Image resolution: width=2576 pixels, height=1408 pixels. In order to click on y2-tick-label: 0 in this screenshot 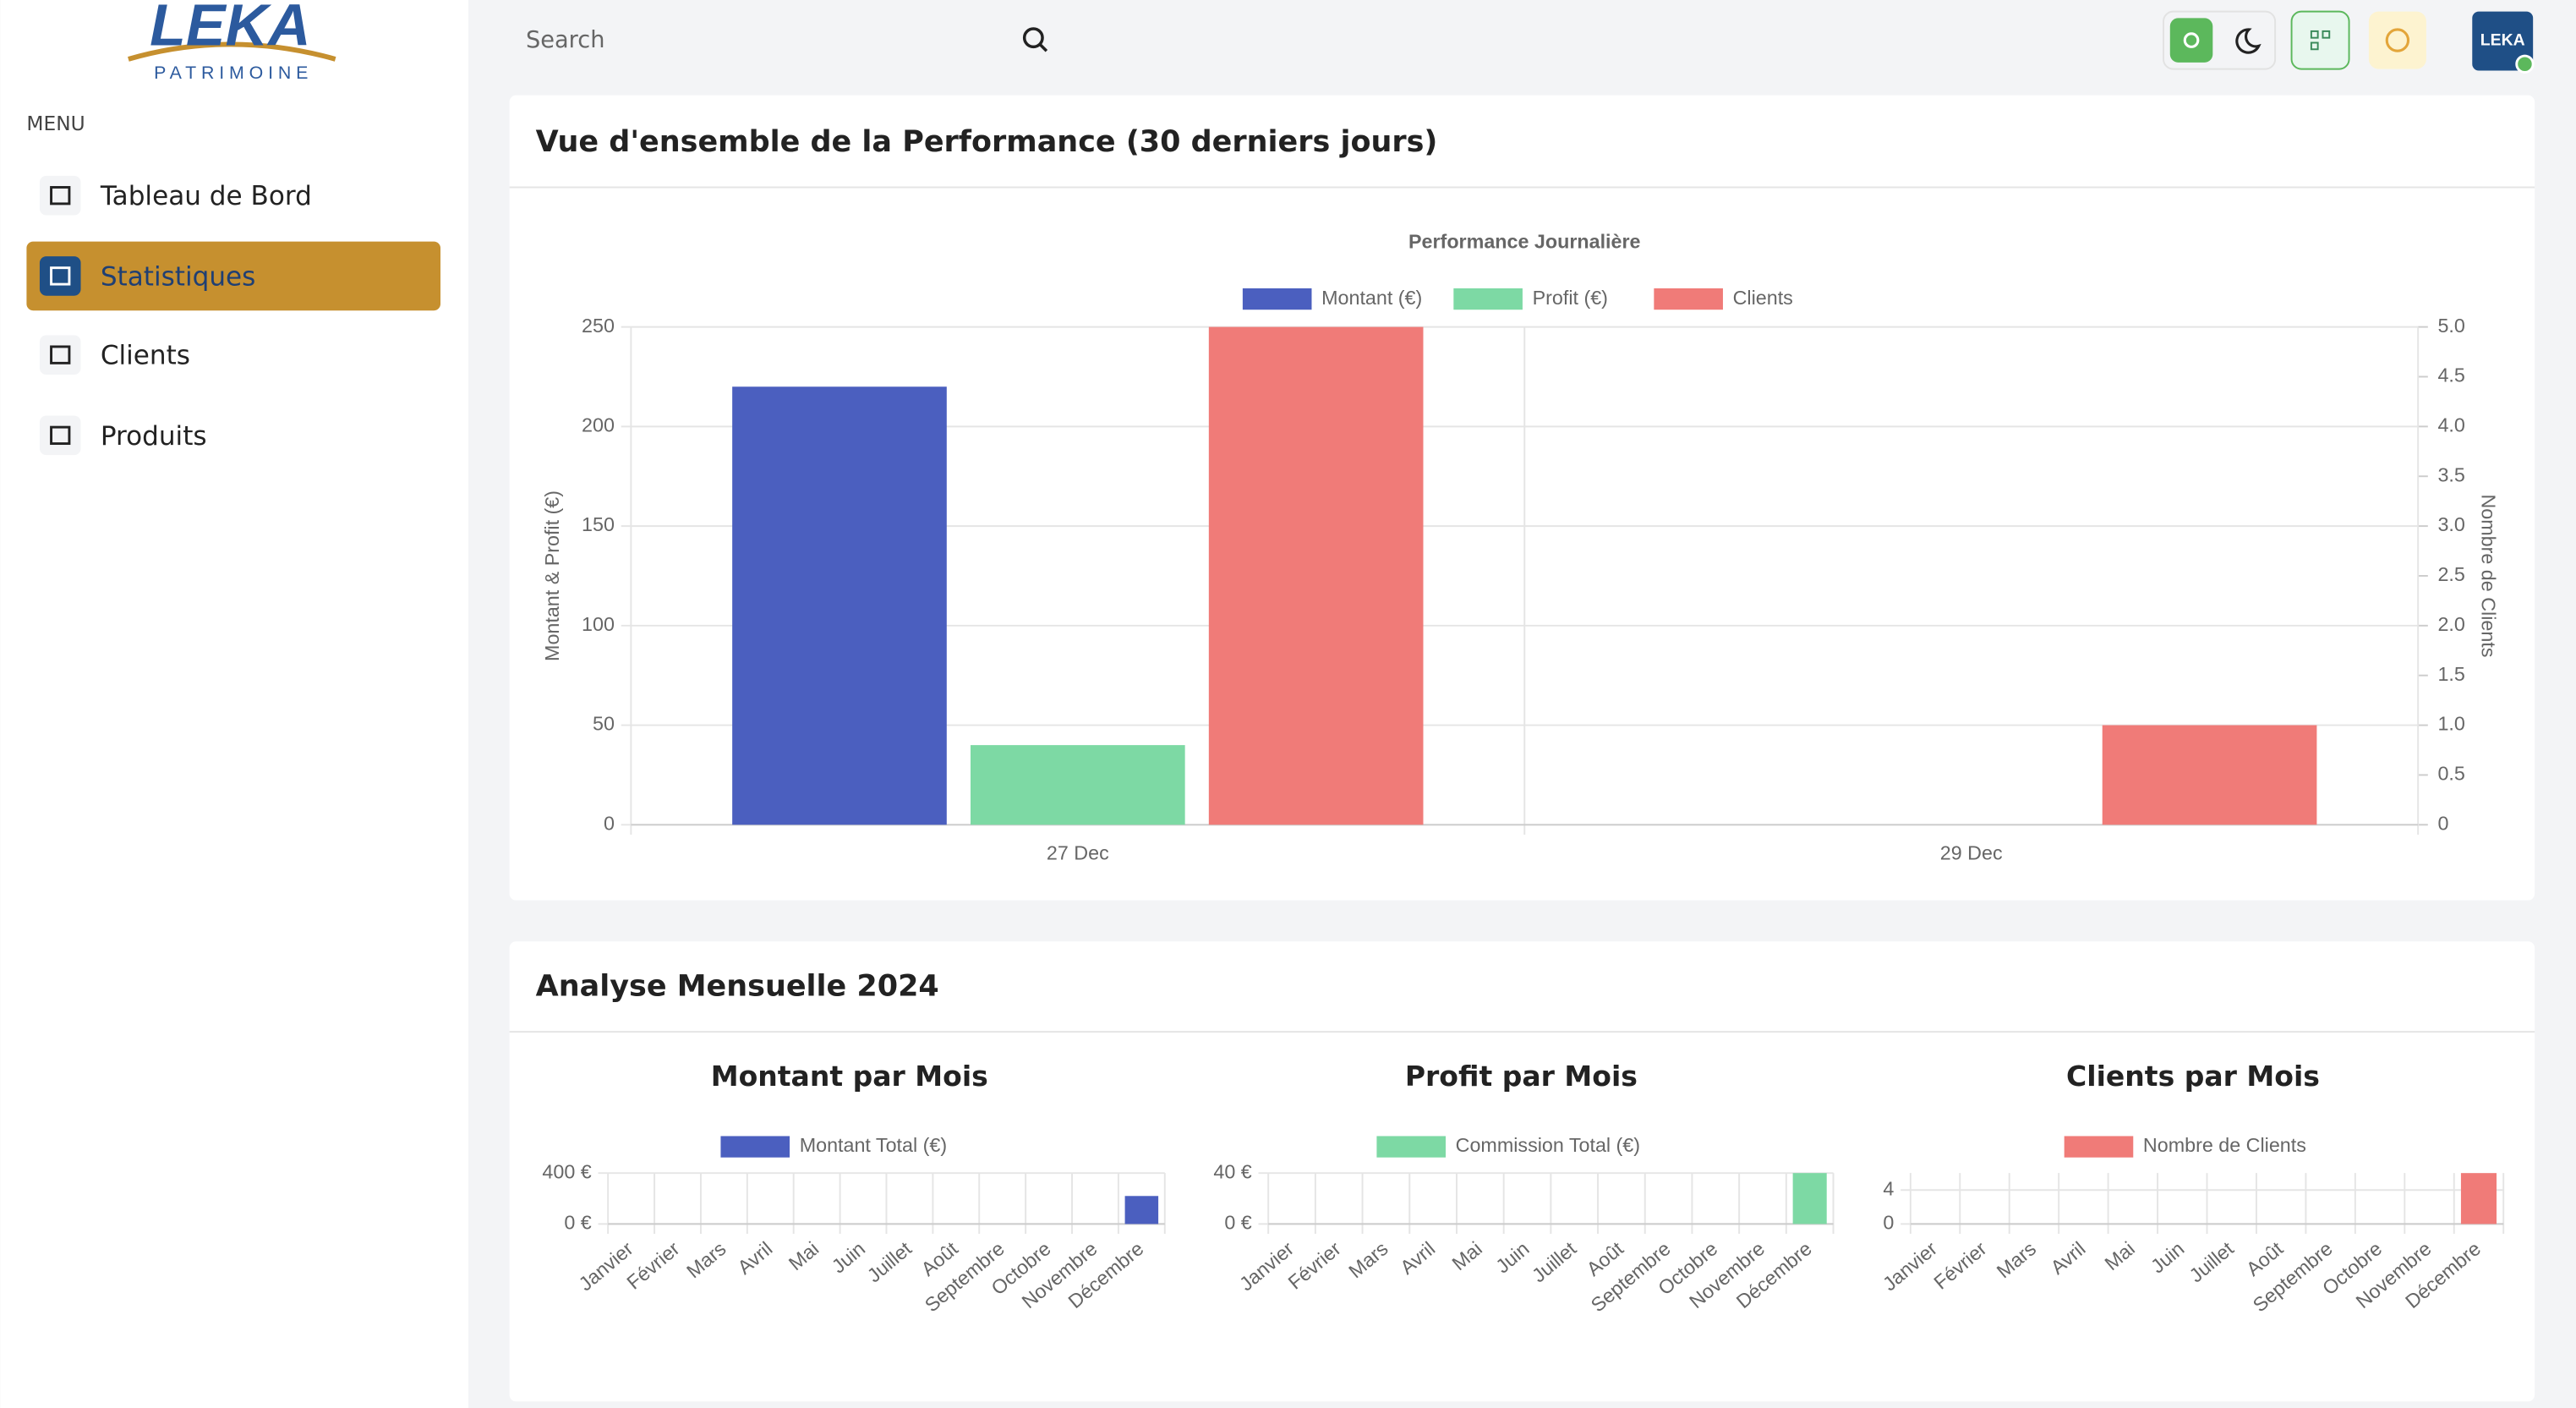, I will do `click(2443, 823)`.